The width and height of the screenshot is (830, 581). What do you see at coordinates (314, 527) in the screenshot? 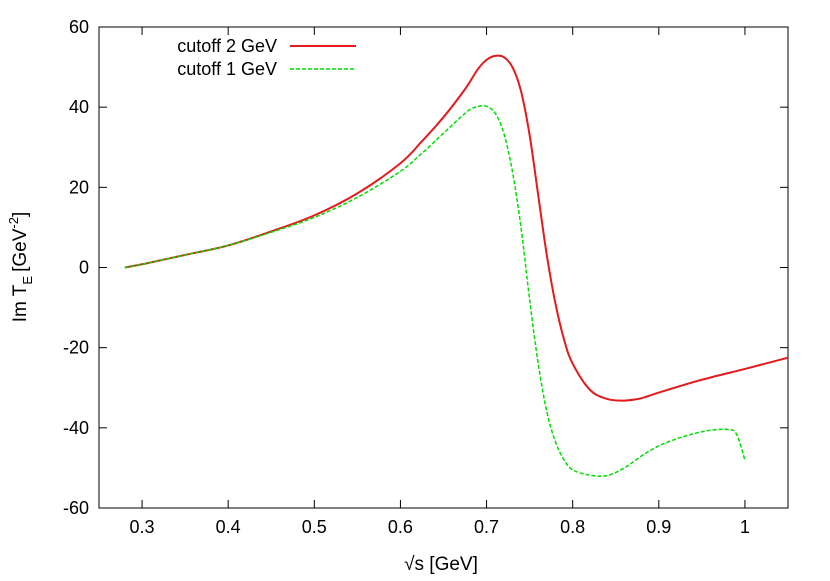
I see `x-tick-label: 0.5` at bounding box center [314, 527].